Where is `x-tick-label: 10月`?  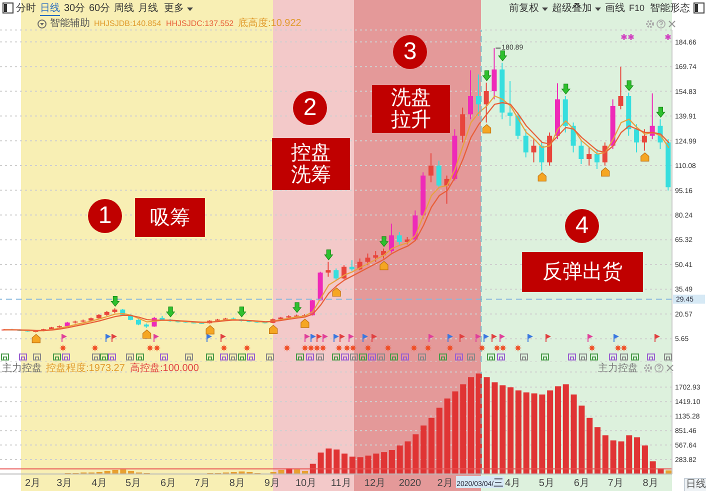 x-tick-label: 10月 is located at coordinates (306, 483).